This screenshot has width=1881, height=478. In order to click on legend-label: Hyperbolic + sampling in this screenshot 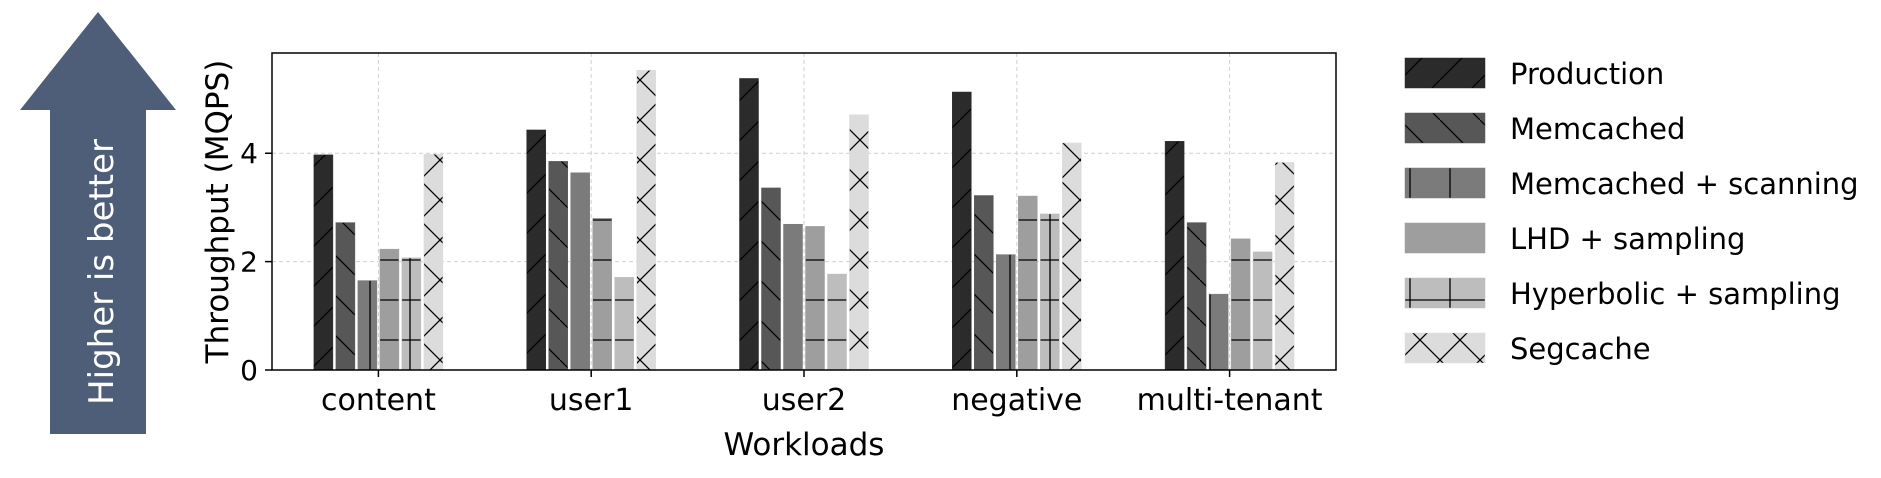, I will do `click(1675, 294)`.